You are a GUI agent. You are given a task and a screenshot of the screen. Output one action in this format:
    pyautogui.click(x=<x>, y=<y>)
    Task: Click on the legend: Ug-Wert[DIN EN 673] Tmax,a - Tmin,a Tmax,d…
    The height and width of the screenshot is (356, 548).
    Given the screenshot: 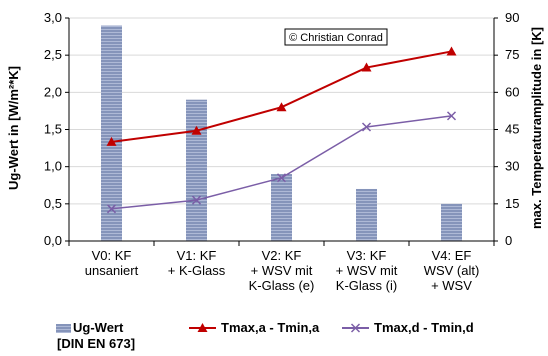 What is the action you would take?
    pyautogui.click(x=265, y=335)
    